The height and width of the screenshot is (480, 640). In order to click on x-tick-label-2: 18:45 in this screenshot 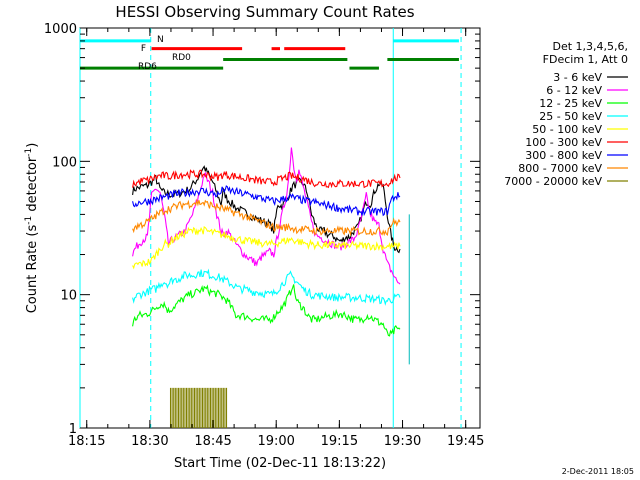, I will do `click(212, 441)`.